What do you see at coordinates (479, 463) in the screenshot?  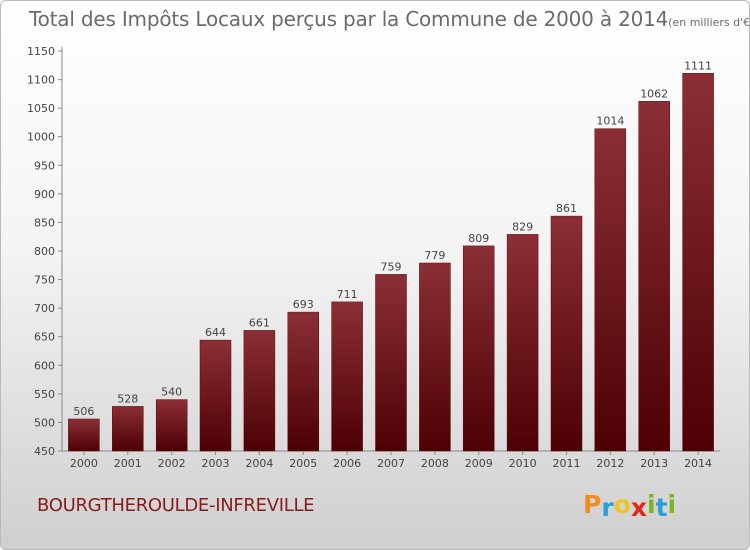 I see `x-tick-label: 2009` at bounding box center [479, 463].